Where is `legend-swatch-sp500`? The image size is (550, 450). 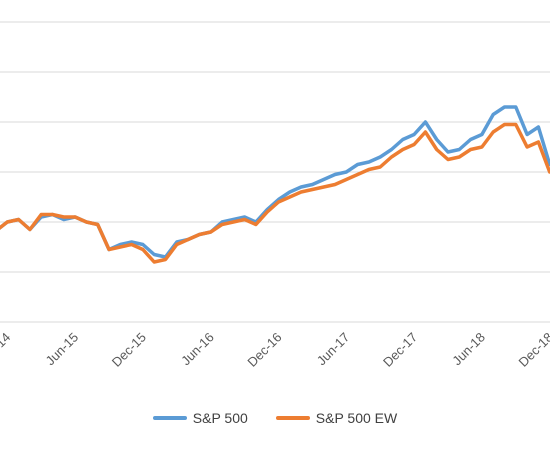 legend-swatch-sp500 is located at coordinates (169, 418).